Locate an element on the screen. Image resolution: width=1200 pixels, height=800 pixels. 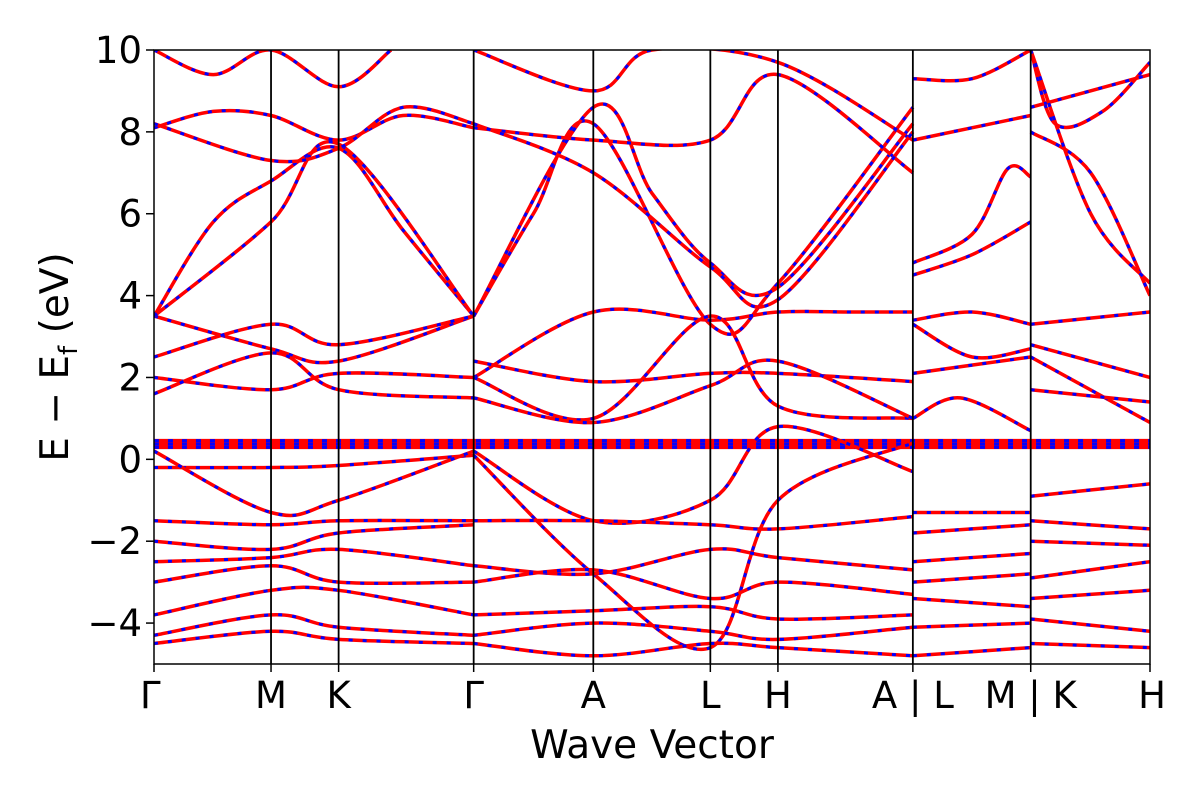
band-21-solid is located at coordinates (693, 96).